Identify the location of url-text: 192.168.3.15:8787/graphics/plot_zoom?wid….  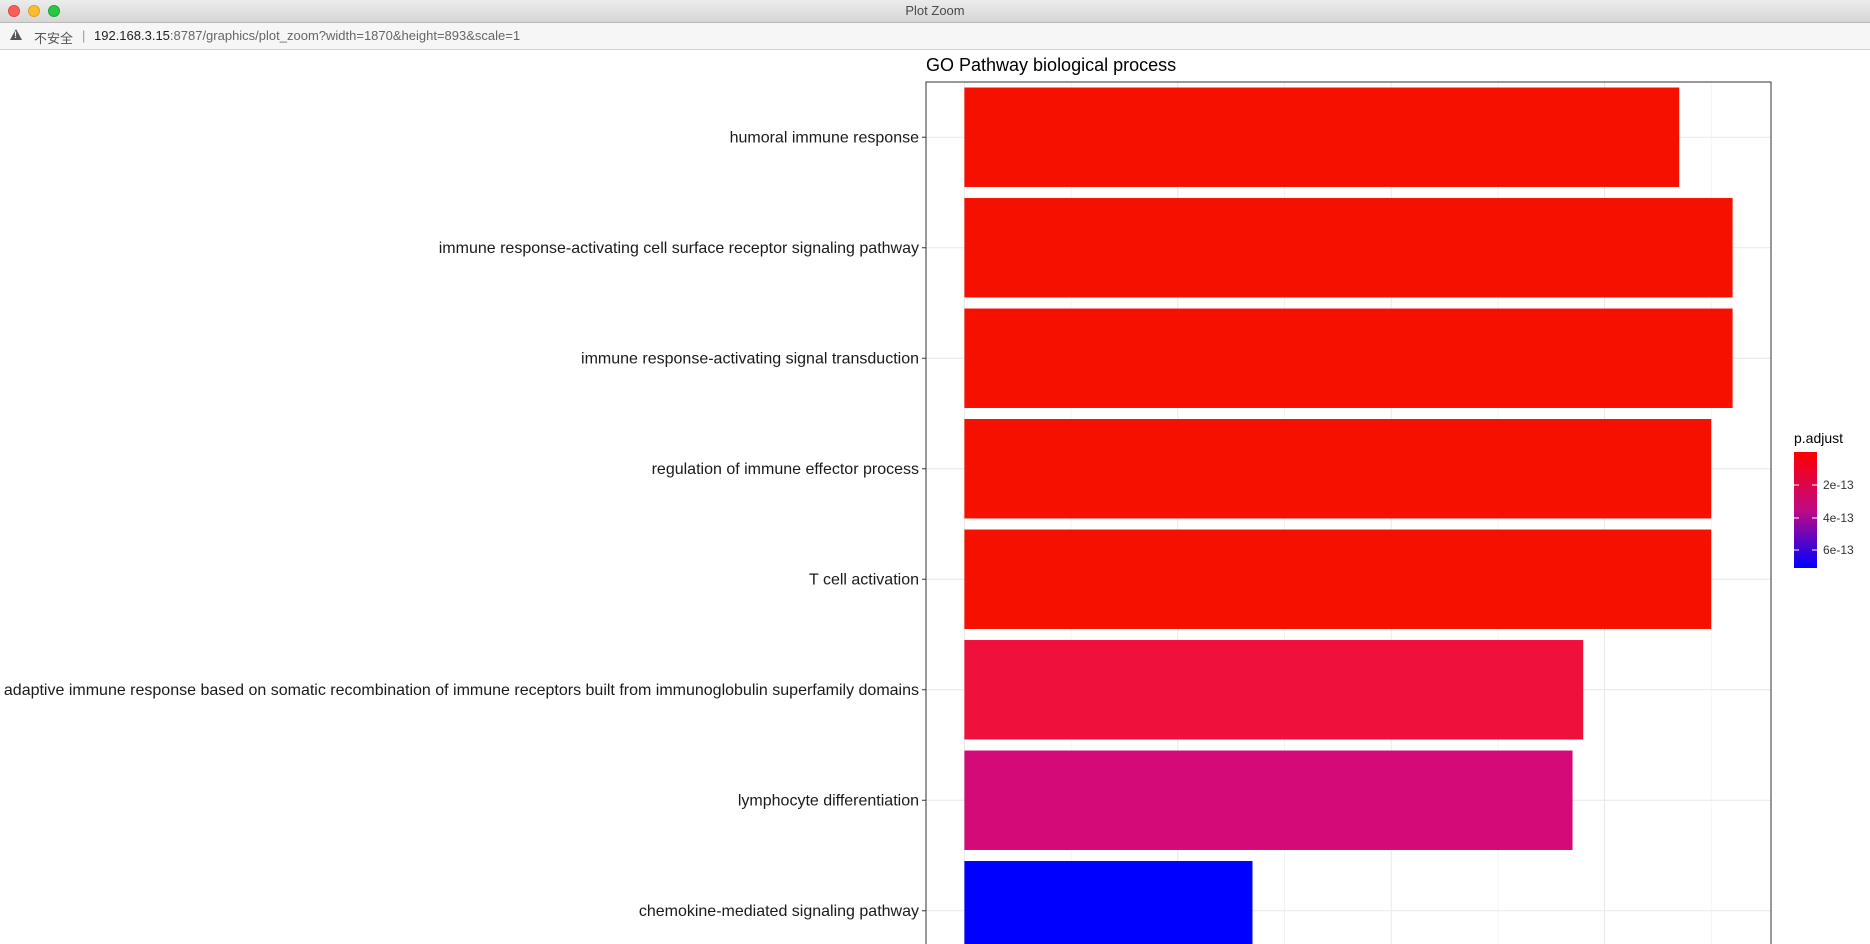
(307, 35).